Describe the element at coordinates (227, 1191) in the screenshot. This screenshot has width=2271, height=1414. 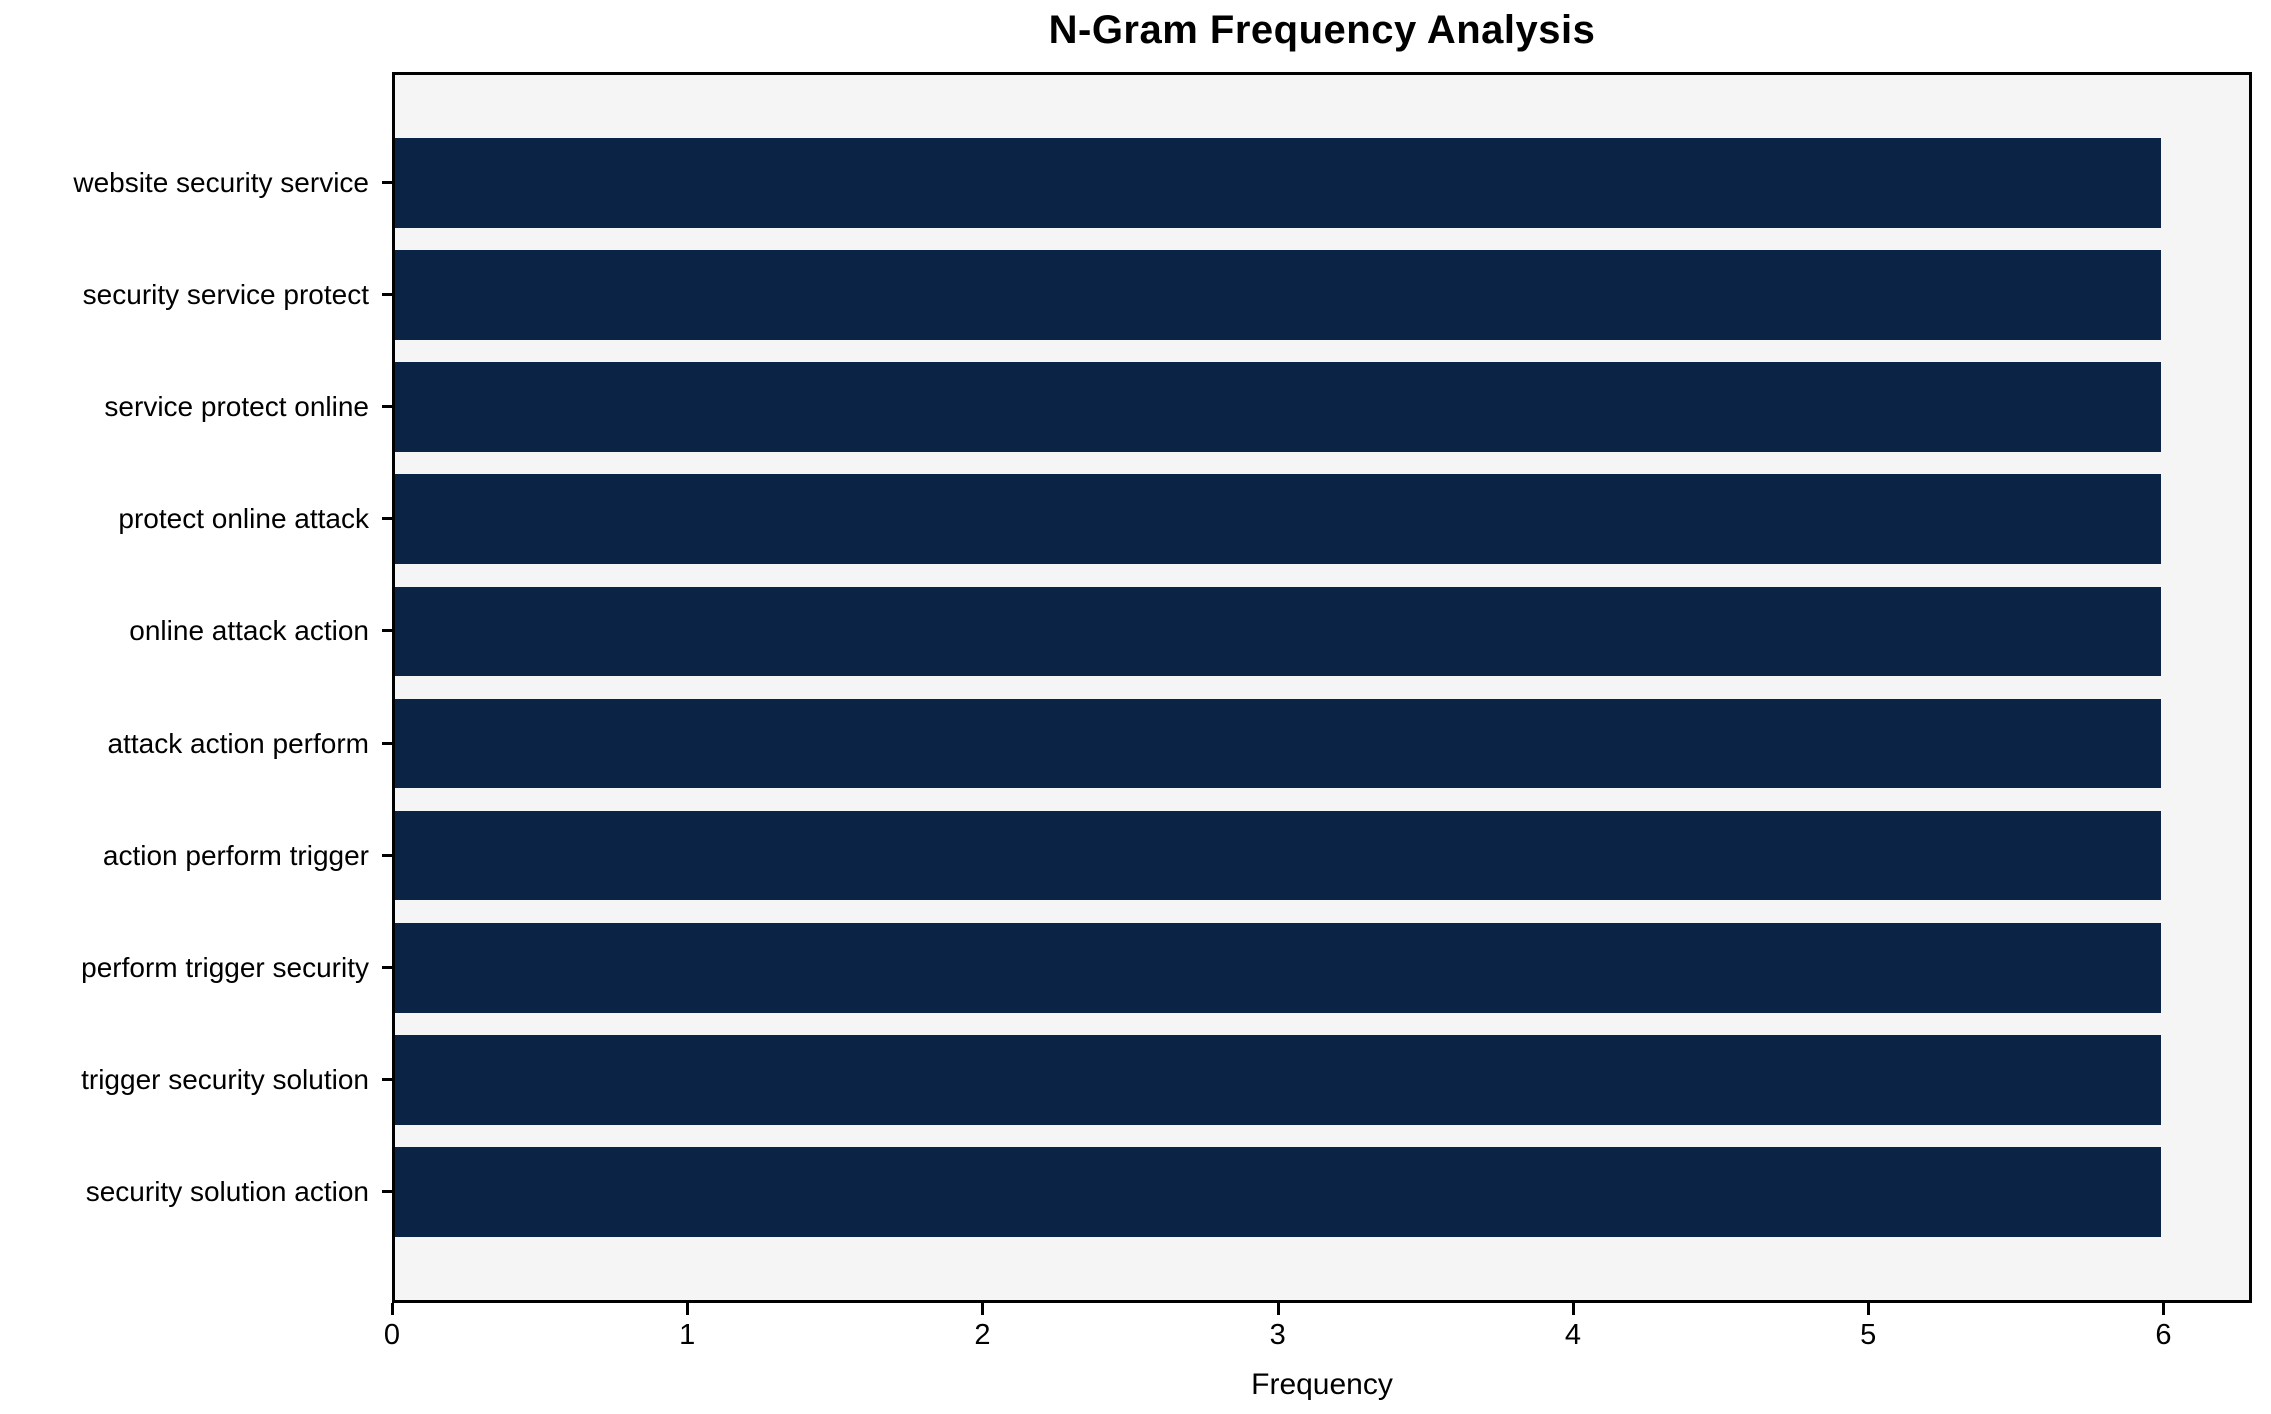
I see `y-tick-label: security solution action` at that location.